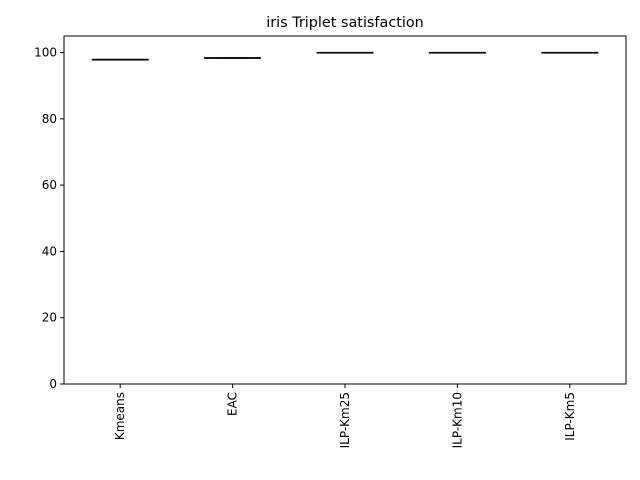 This screenshot has height=480, width=640. What do you see at coordinates (457, 420) in the screenshot?
I see `x-tick-label-3: ILP-Km10` at bounding box center [457, 420].